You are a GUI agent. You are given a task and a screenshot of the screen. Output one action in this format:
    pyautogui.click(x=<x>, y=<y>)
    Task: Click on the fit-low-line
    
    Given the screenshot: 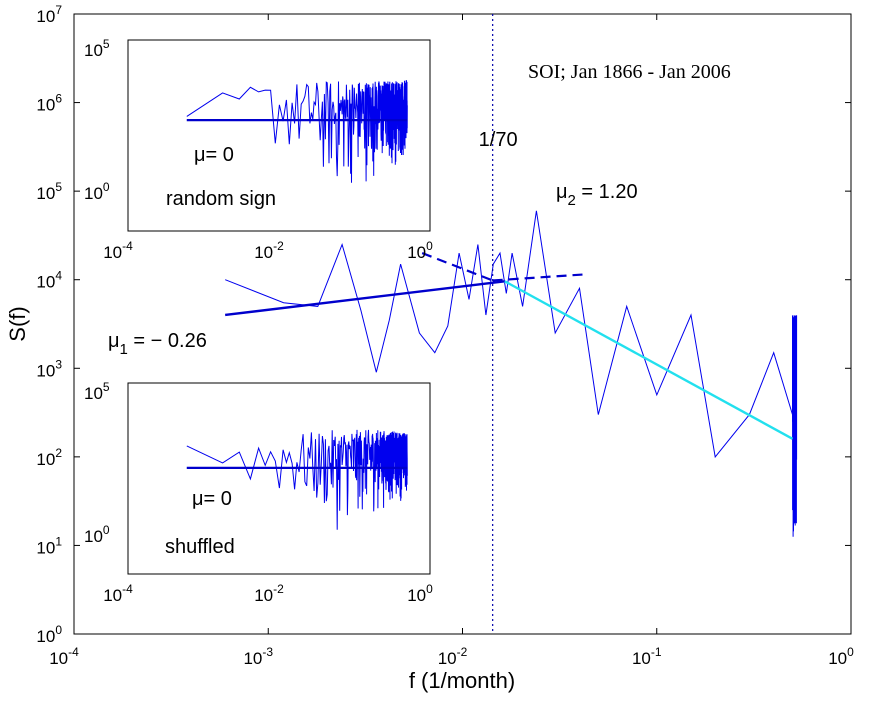 What is the action you would take?
    pyautogui.click(x=365, y=298)
    